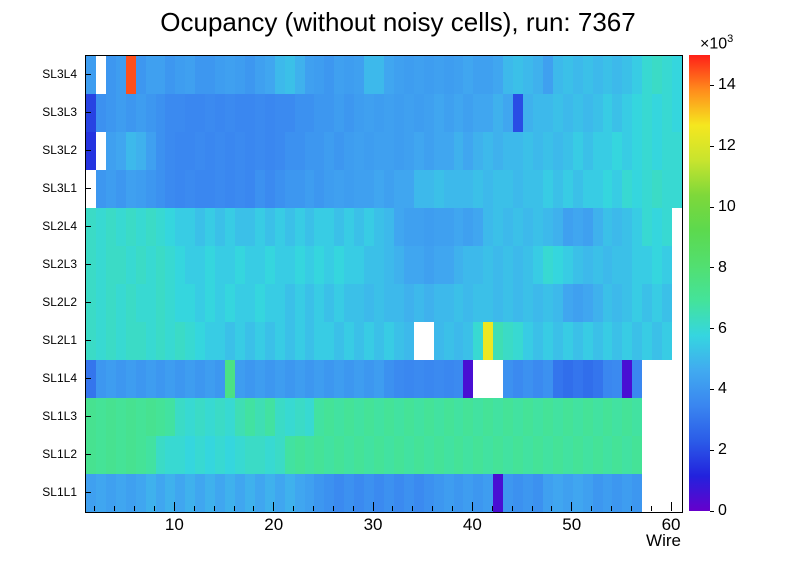  Describe the element at coordinates (59, 492) in the screenshot. I see `y-axis-label: SL1L1` at that location.